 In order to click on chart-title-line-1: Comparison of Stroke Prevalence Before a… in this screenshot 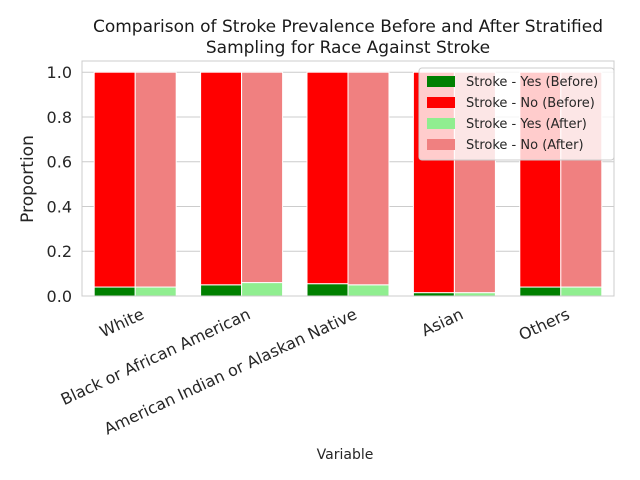, I will do `click(348, 27)`.